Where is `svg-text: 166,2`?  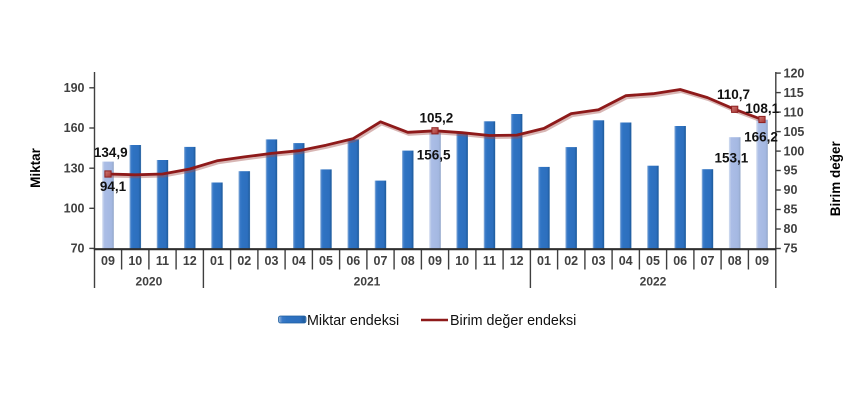 svg-text: 166,2 is located at coordinates (761, 137).